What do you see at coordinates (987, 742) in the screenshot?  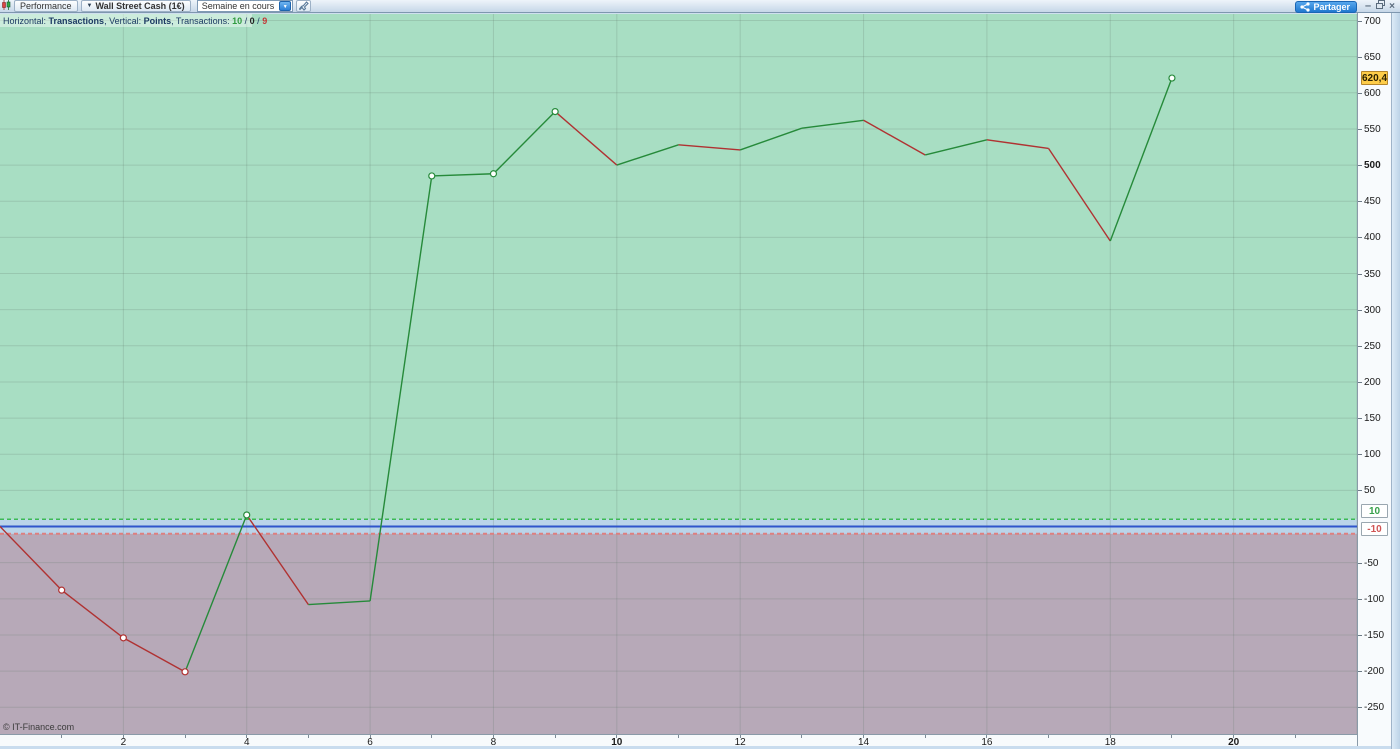 I see `x-axis-label: 16` at bounding box center [987, 742].